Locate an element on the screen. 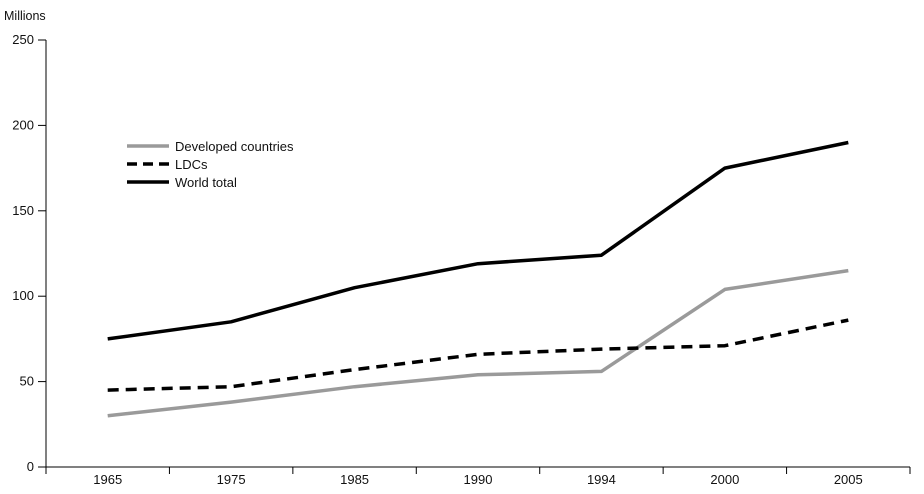  legend-label-world-total: World total is located at coordinates (206, 182).